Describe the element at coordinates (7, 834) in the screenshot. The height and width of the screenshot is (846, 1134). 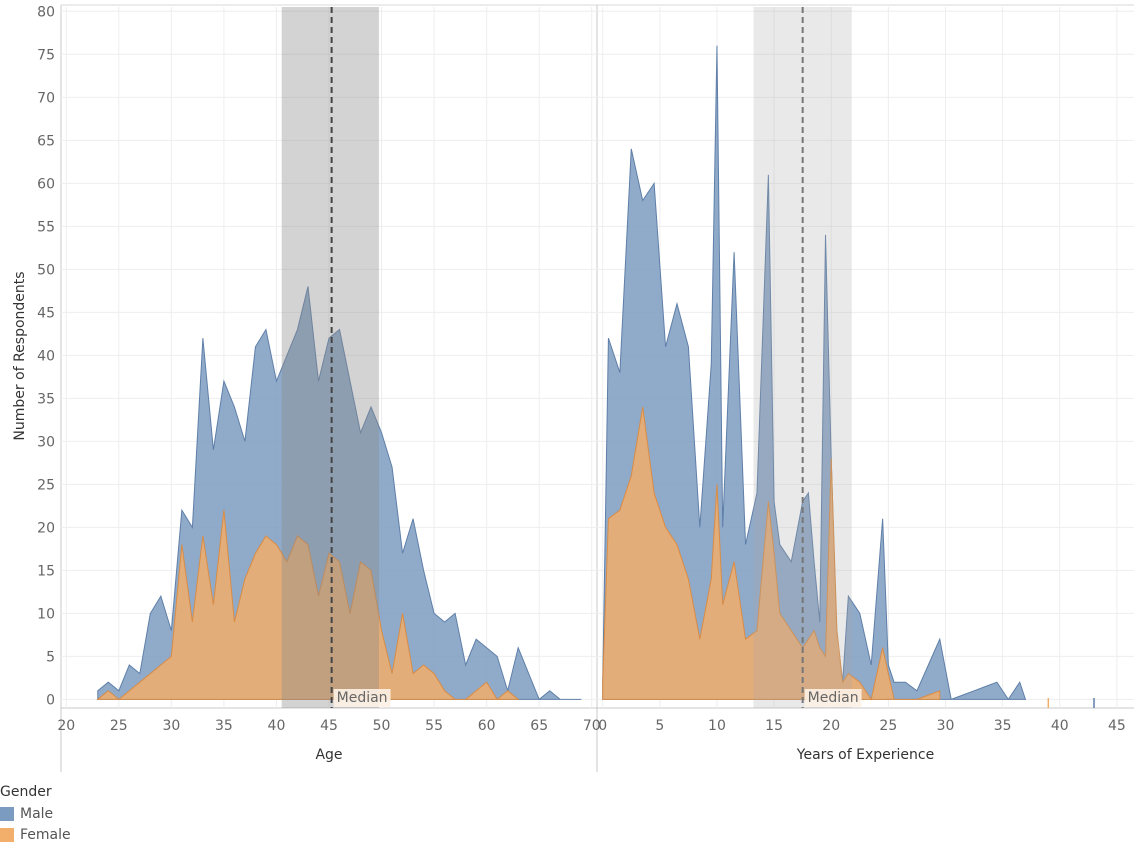
I see `legend-swatch-female` at that location.